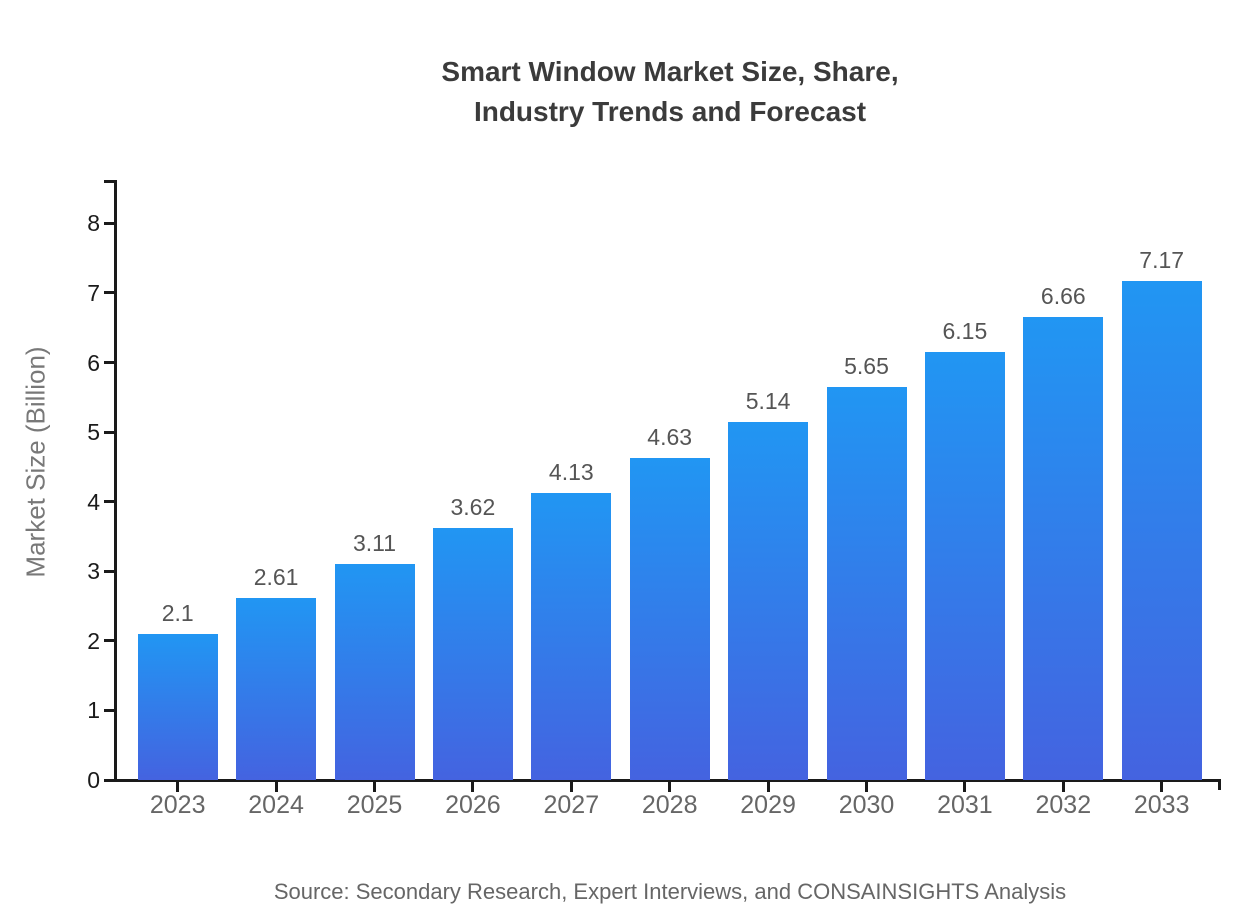 Image resolution: width=1260 pixels, height=920 pixels. Describe the element at coordinates (667, 780) in the screenshot. I see `x-axis-line` at that location.